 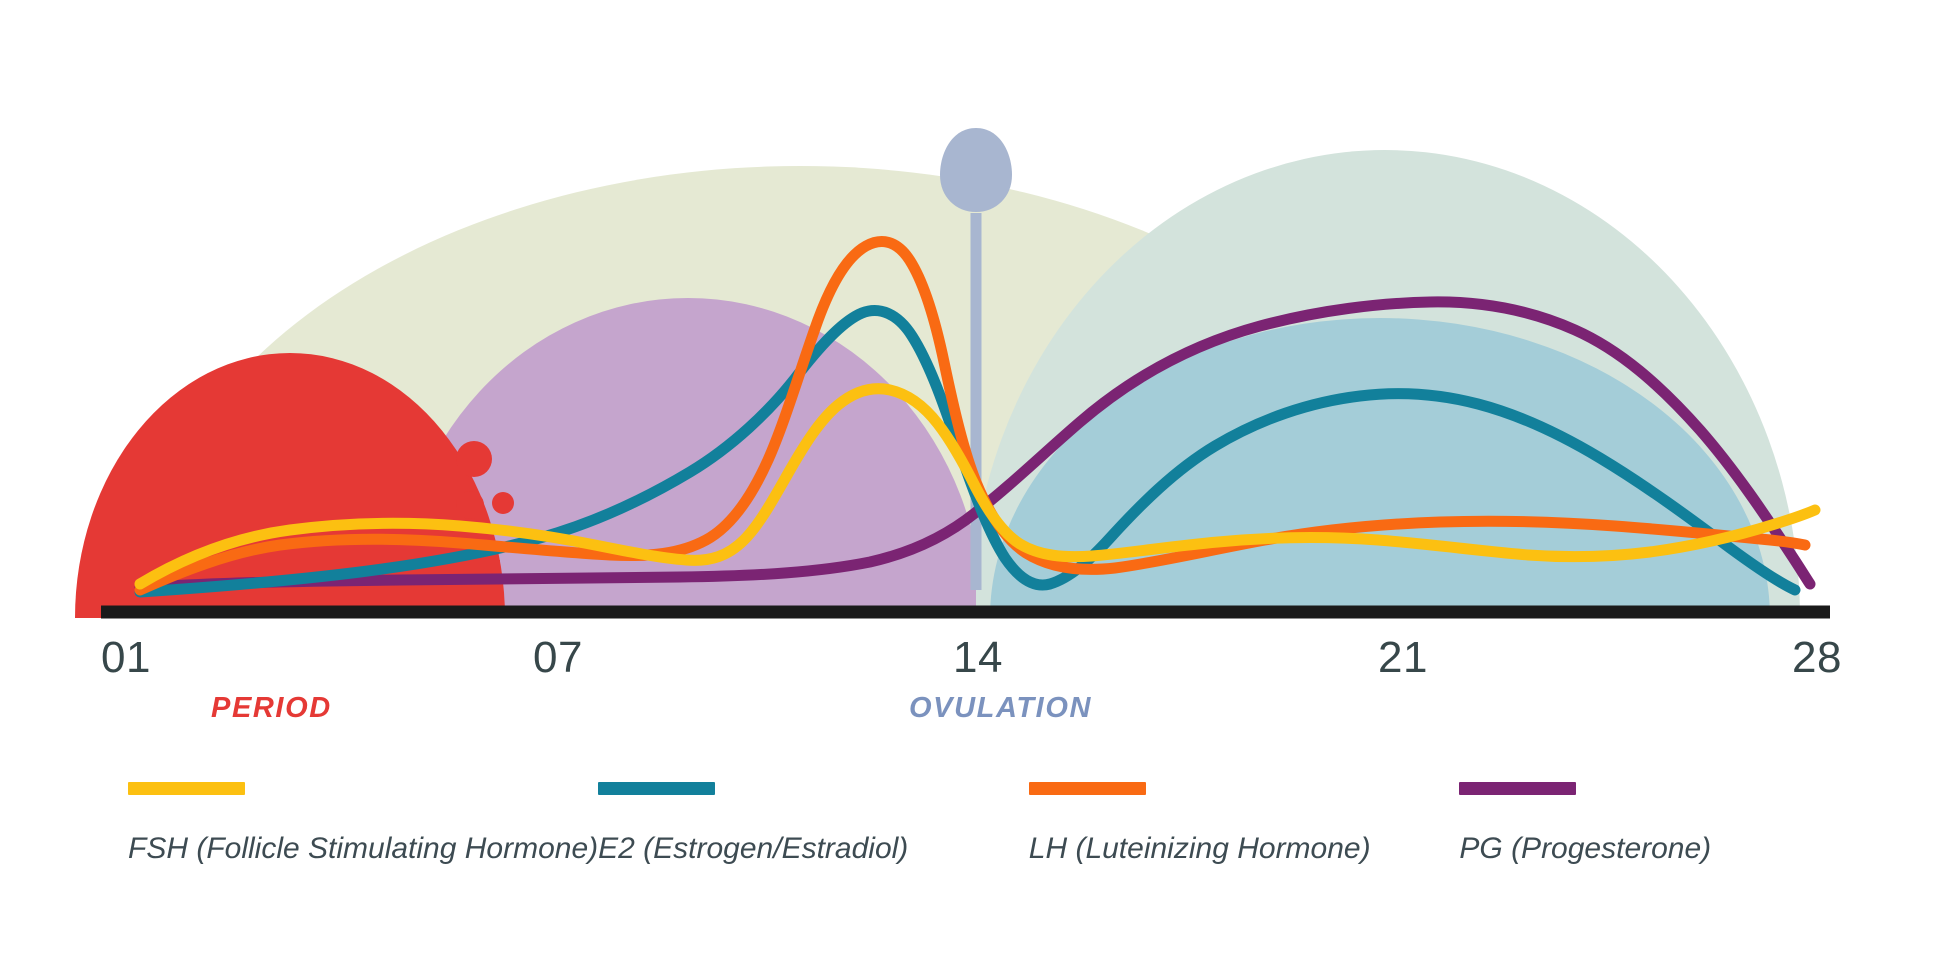 What do you see at coordinates (976, 359) in the screenshot?
I see `ovulation-marker-group` at bounding box center [976, 359].